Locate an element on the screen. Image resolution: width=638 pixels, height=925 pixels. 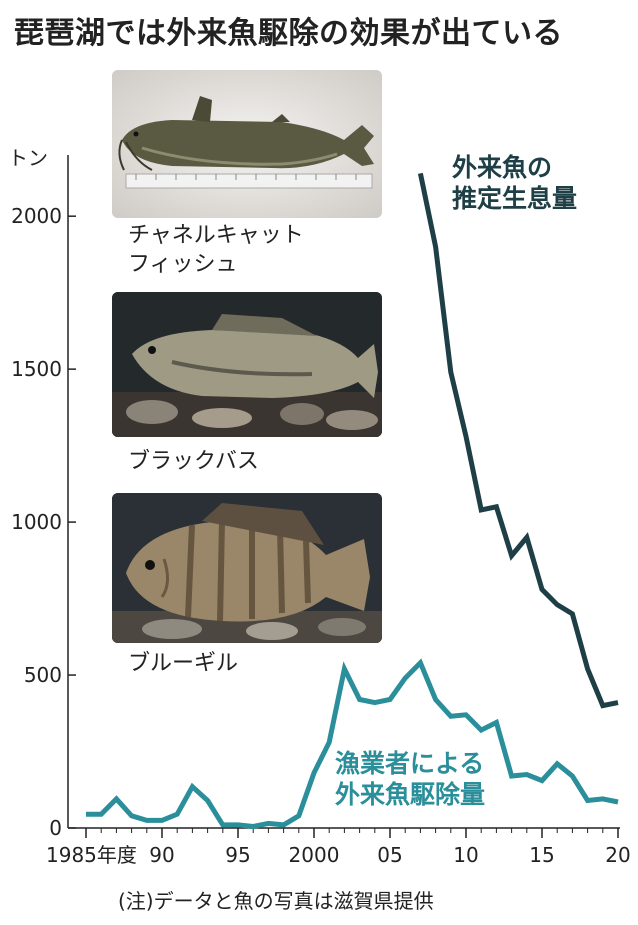
series-label-removed: 漁業者による 外来魚駆除量 is located at coordinates (410, 779).